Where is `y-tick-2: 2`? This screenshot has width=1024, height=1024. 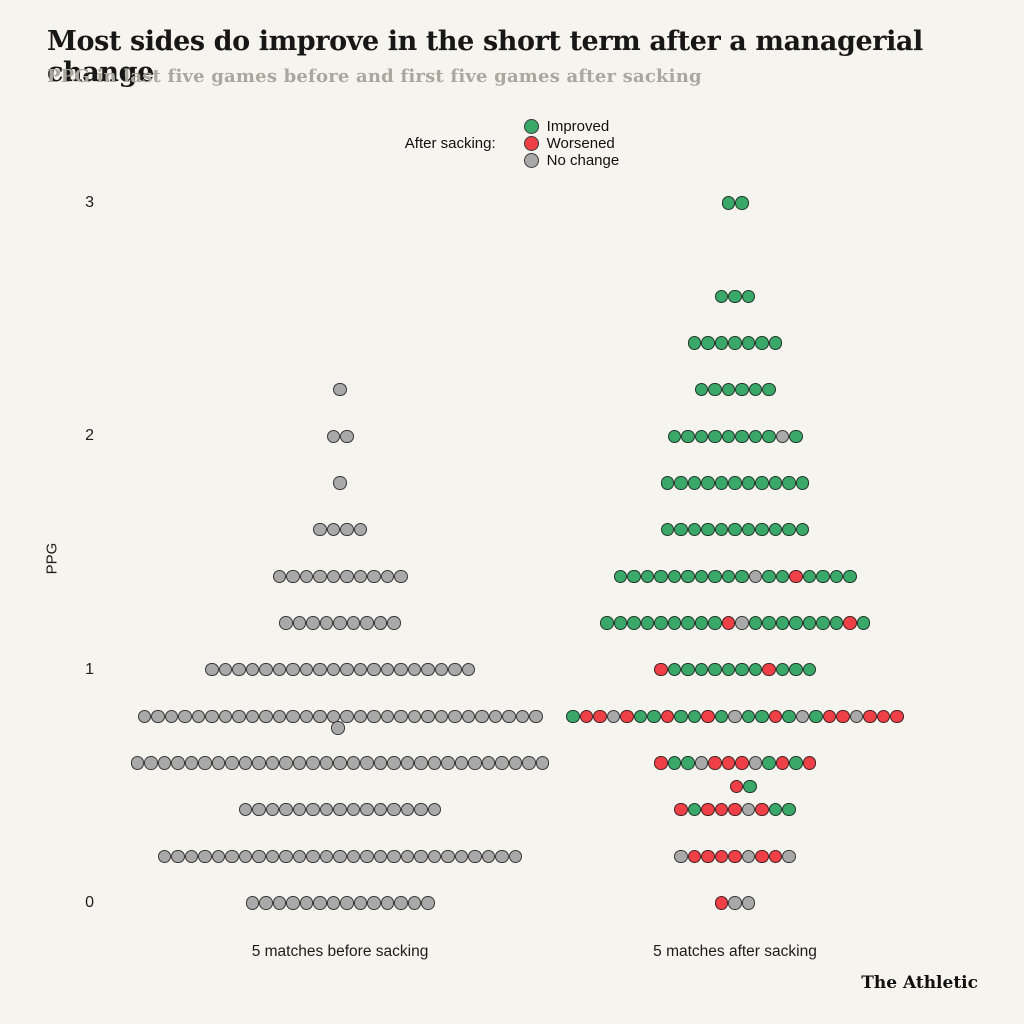
y-tick-2: 2 is located at coordinates (89, 436).